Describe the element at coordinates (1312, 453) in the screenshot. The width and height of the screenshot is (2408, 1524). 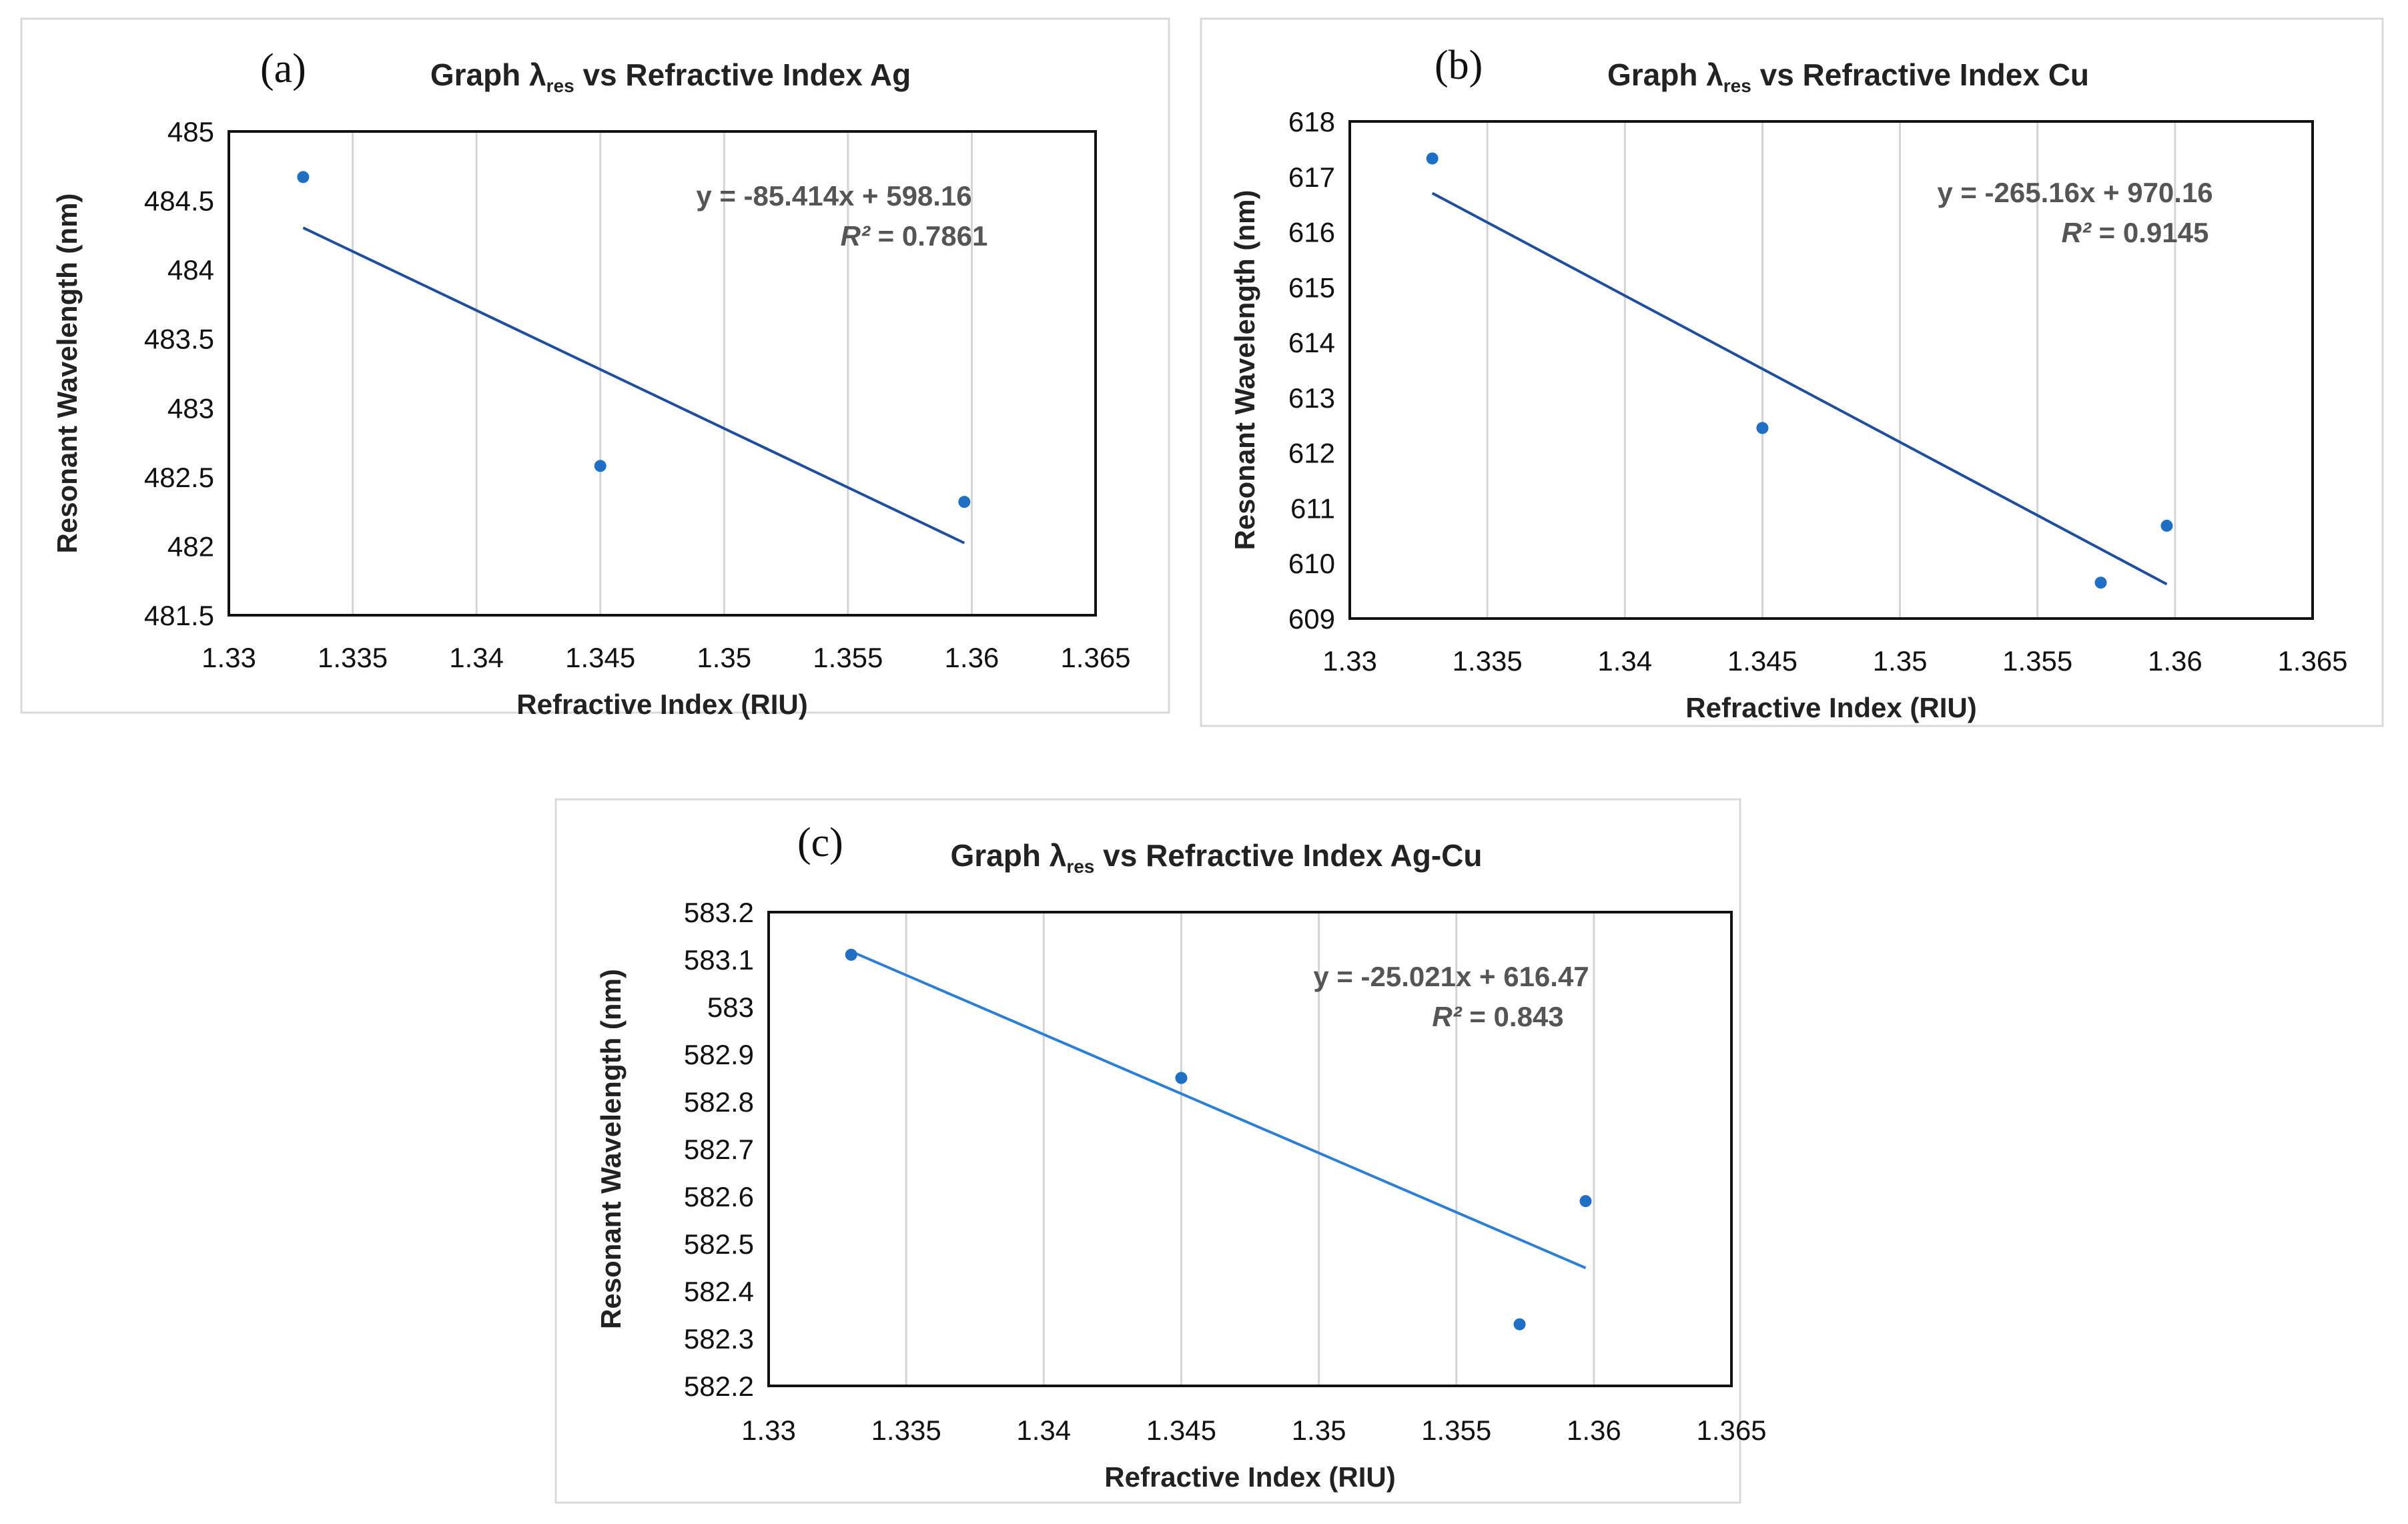
I see `y-tick-label: 612` at that location.